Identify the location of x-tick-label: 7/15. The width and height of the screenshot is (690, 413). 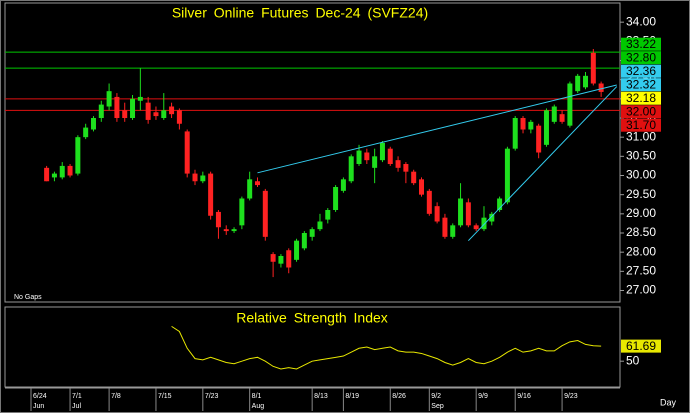
(165, 396).